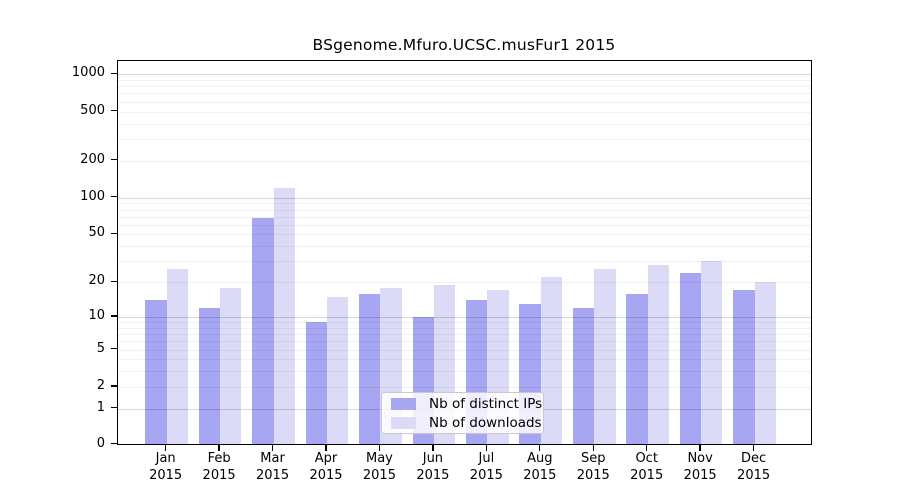 The image size is (900, 500). Describe the element at coordinates (219, 458) in the screenshot. I see `x-tick-month: Feb` at that location.